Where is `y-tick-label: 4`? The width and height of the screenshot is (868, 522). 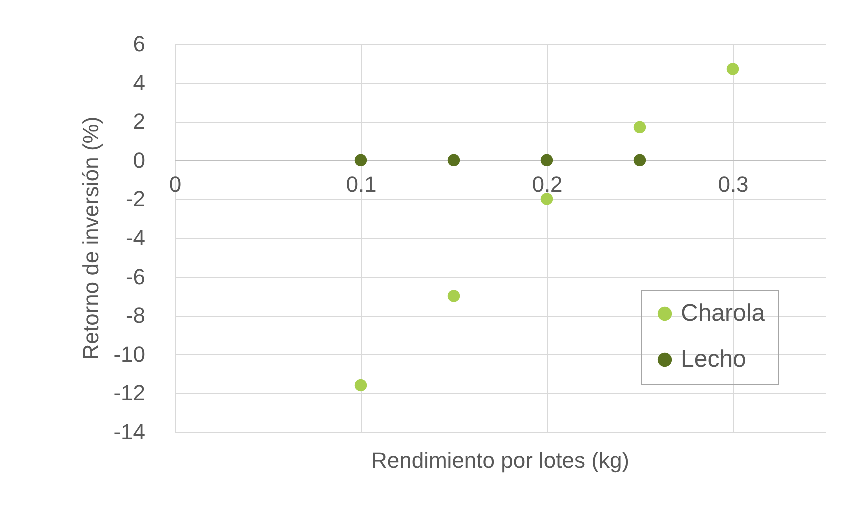 y-tick-label: 4 is located at coordinates (139, 83).